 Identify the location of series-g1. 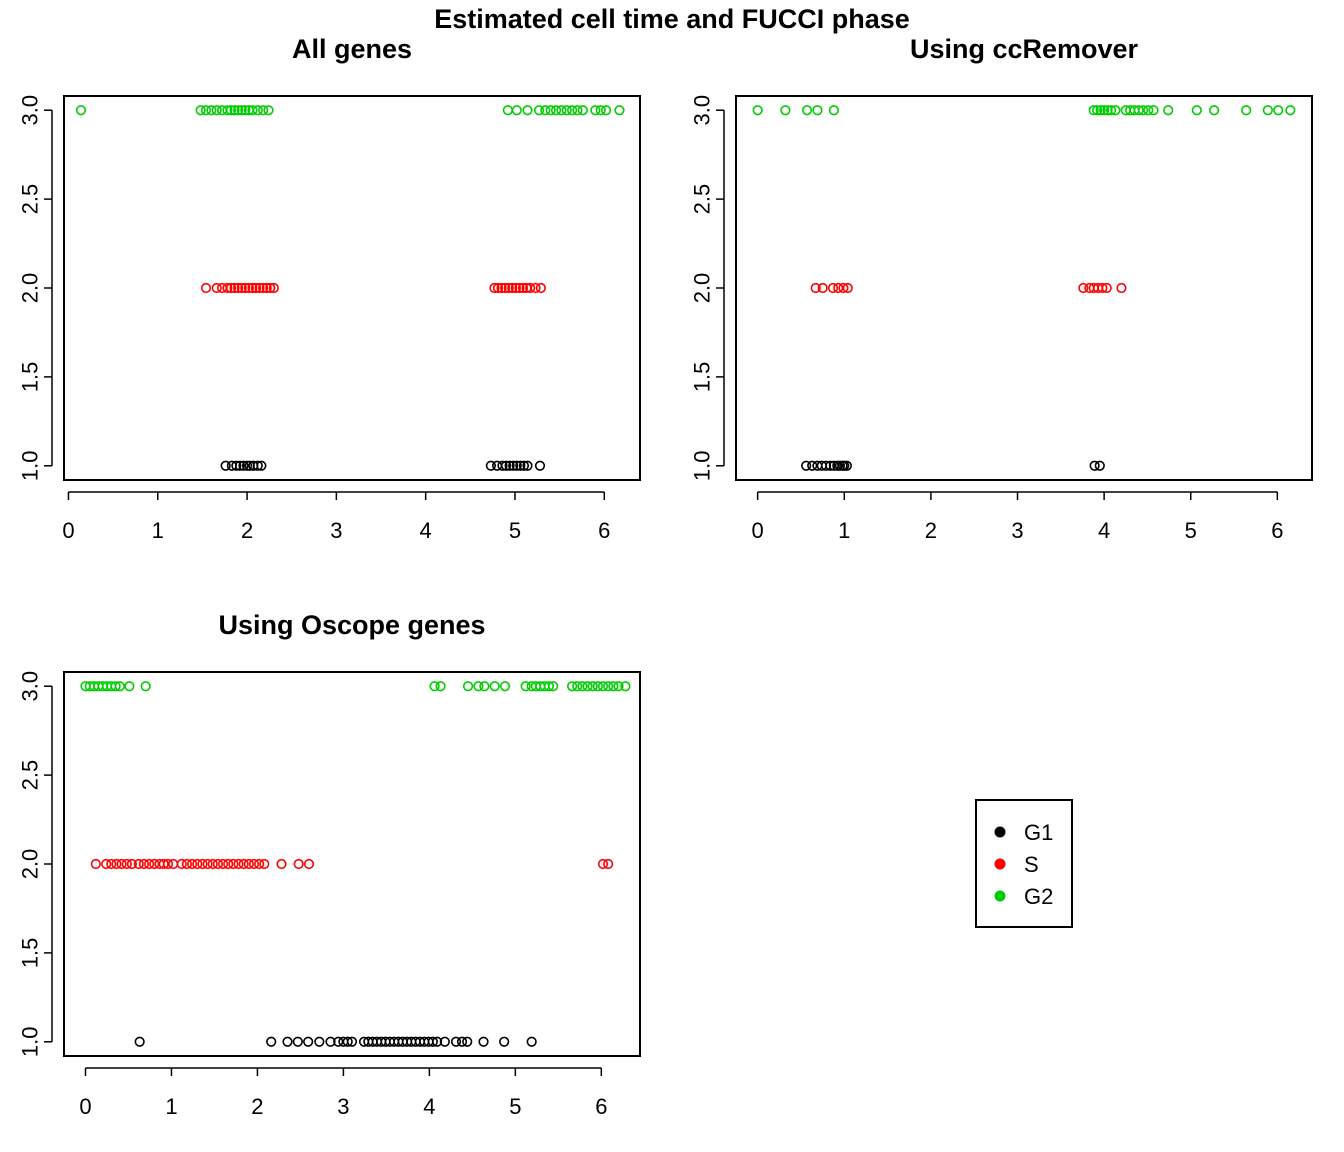
(383, 465).